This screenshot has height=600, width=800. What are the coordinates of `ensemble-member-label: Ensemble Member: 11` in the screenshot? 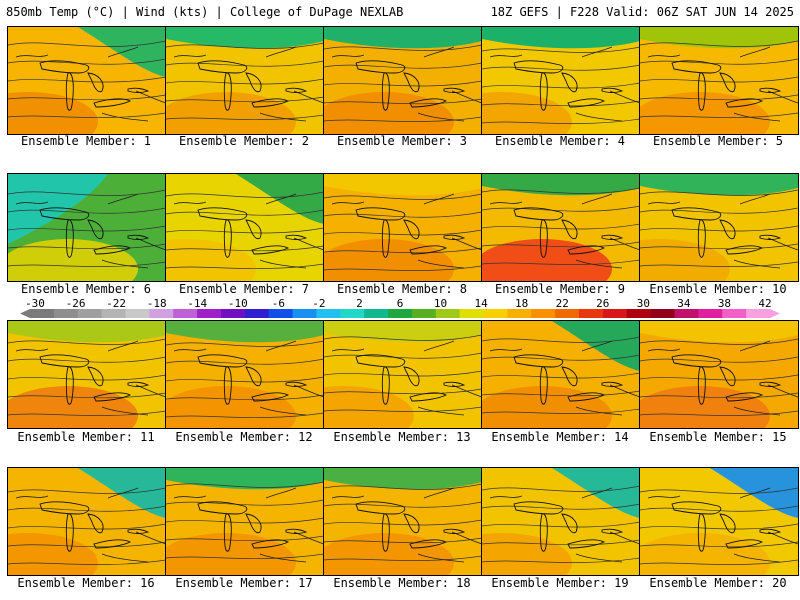 It's located at (86, 437).